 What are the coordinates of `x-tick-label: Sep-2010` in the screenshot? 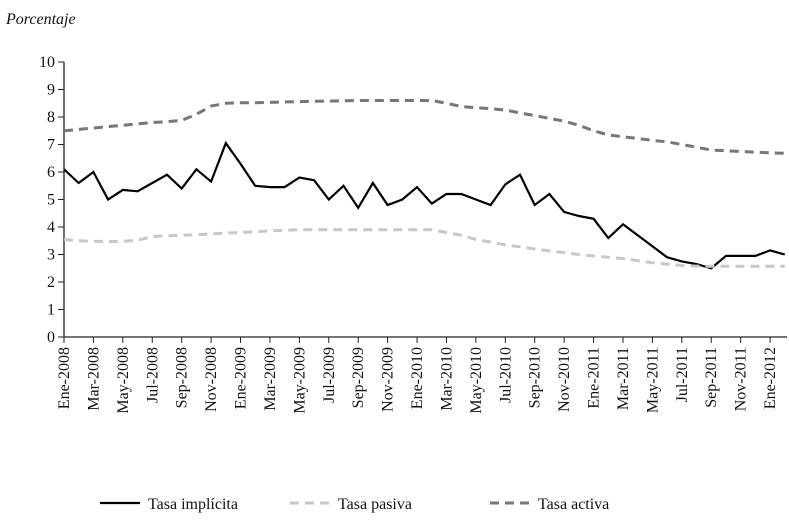 It's located at (535, 377).